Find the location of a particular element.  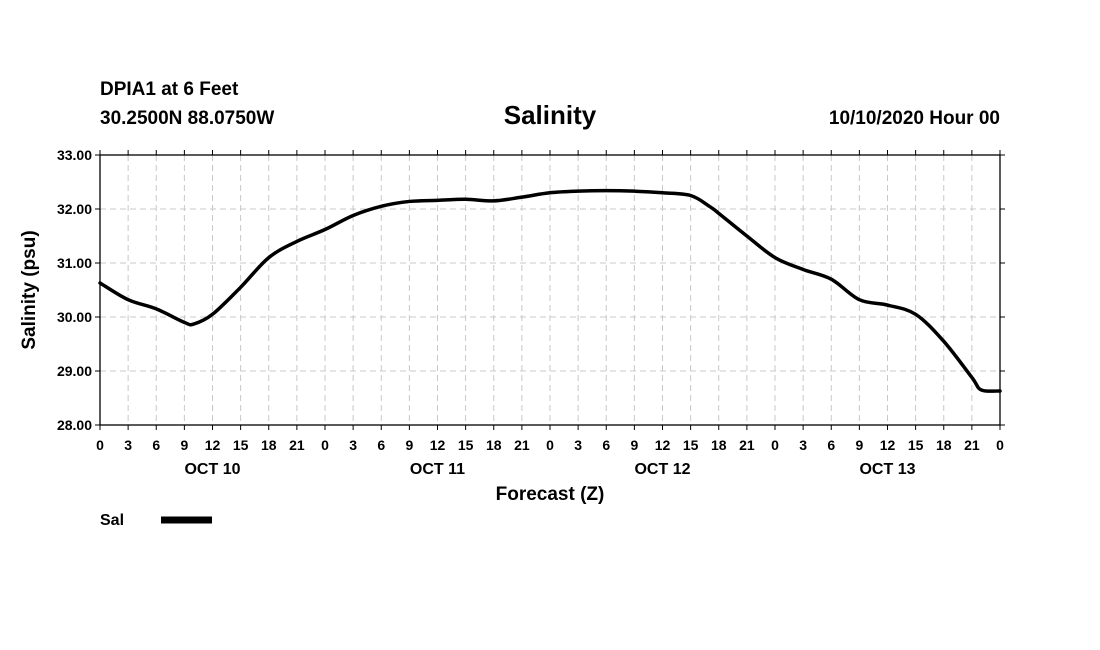

coordinates-label: 30.2500N 88.0750W is located at coordinates (187, 118).